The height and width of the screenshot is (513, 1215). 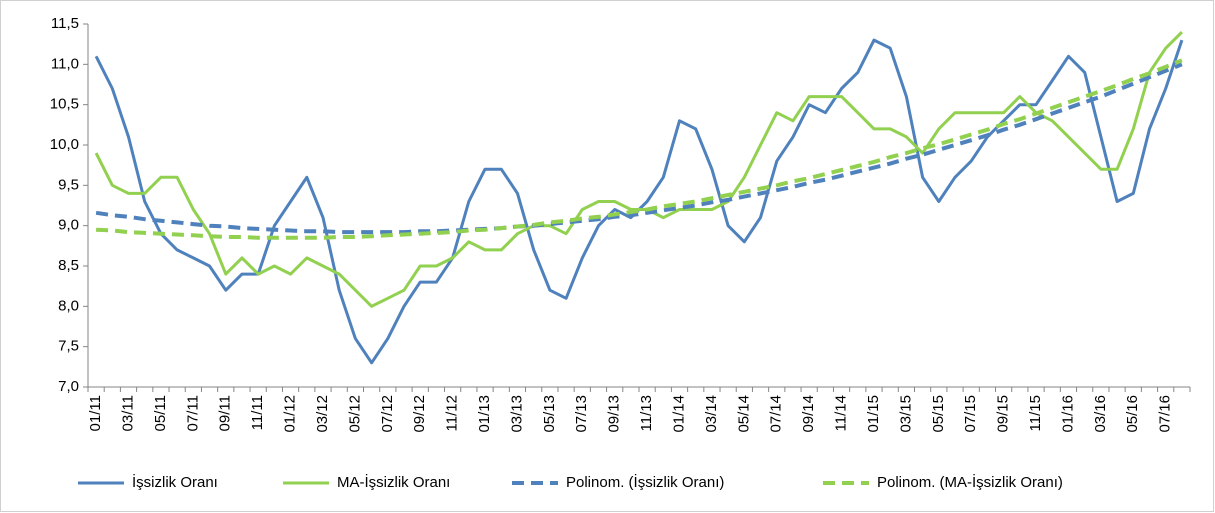 I want to click on legend-label: Polinom. (İşsizlik Oranı), so click(x=645, y=482).